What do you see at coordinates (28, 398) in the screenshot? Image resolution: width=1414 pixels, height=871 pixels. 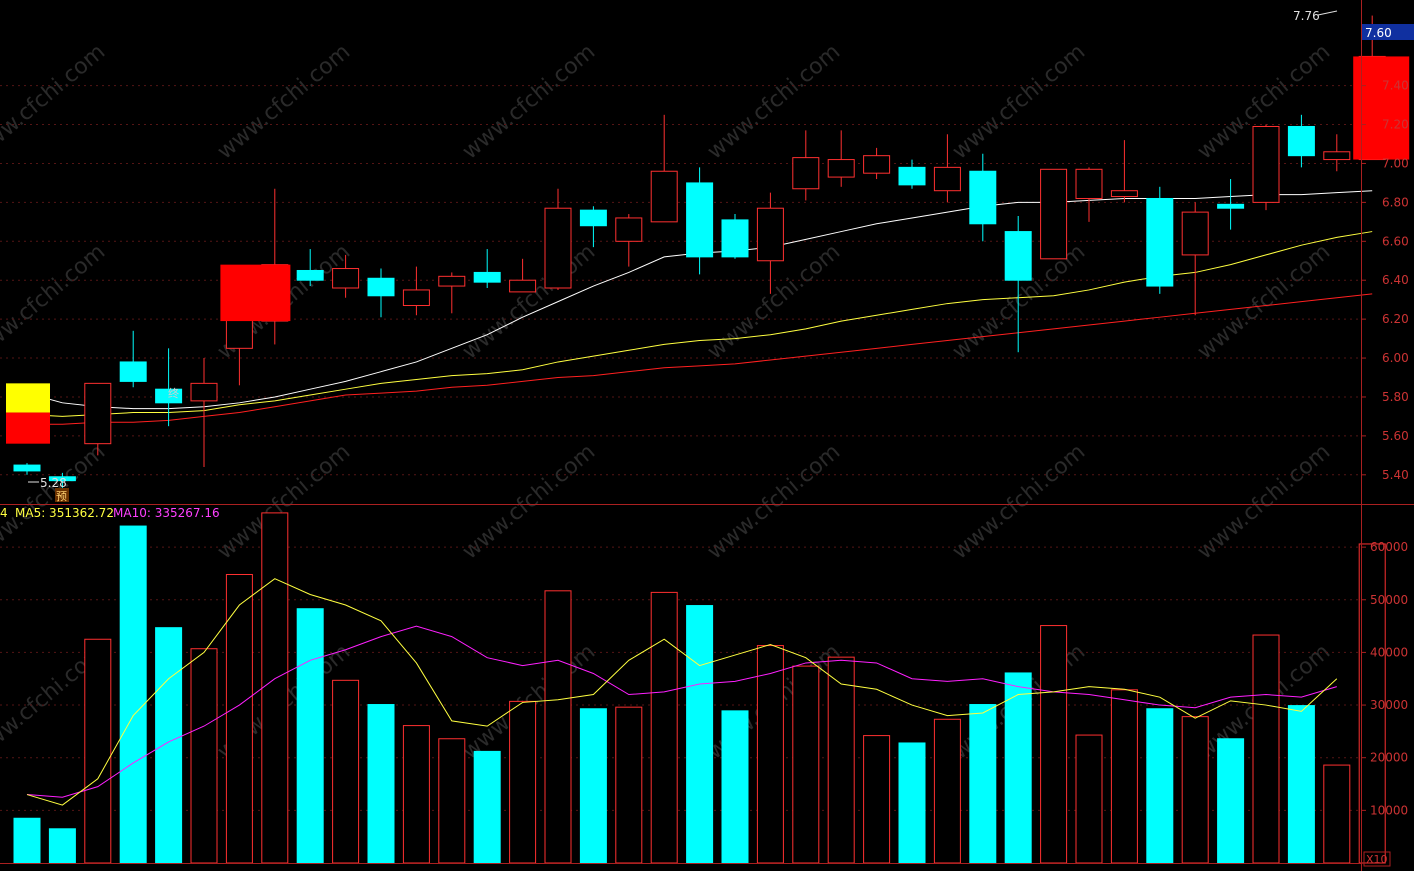 I see `signal-block-top` at bounding box center [28, 398].